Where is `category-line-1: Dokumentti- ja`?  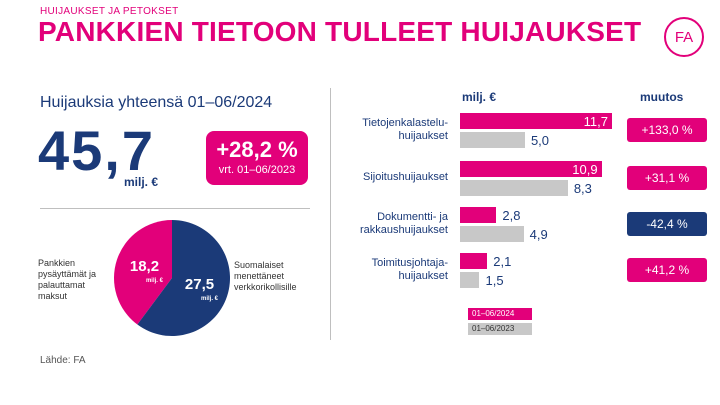
category-line-1: Dokumentti- ja is located at coordinates (412, 217).